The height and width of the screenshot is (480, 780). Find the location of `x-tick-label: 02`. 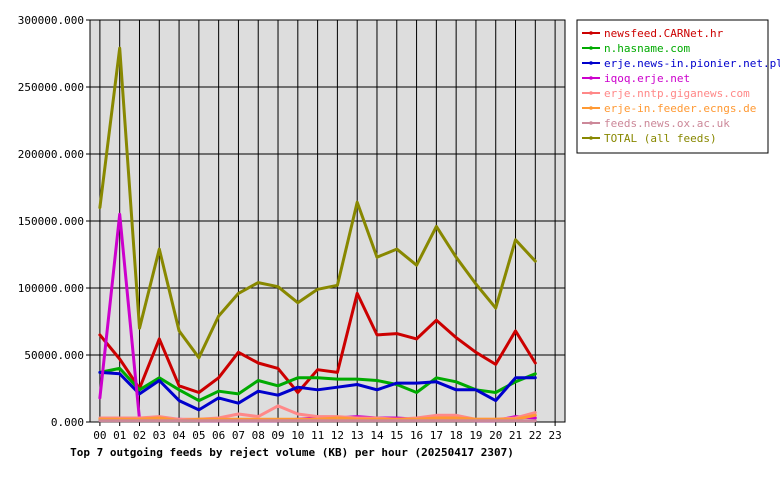

x-tick-label: 02 is located at coordinates (139, 435).